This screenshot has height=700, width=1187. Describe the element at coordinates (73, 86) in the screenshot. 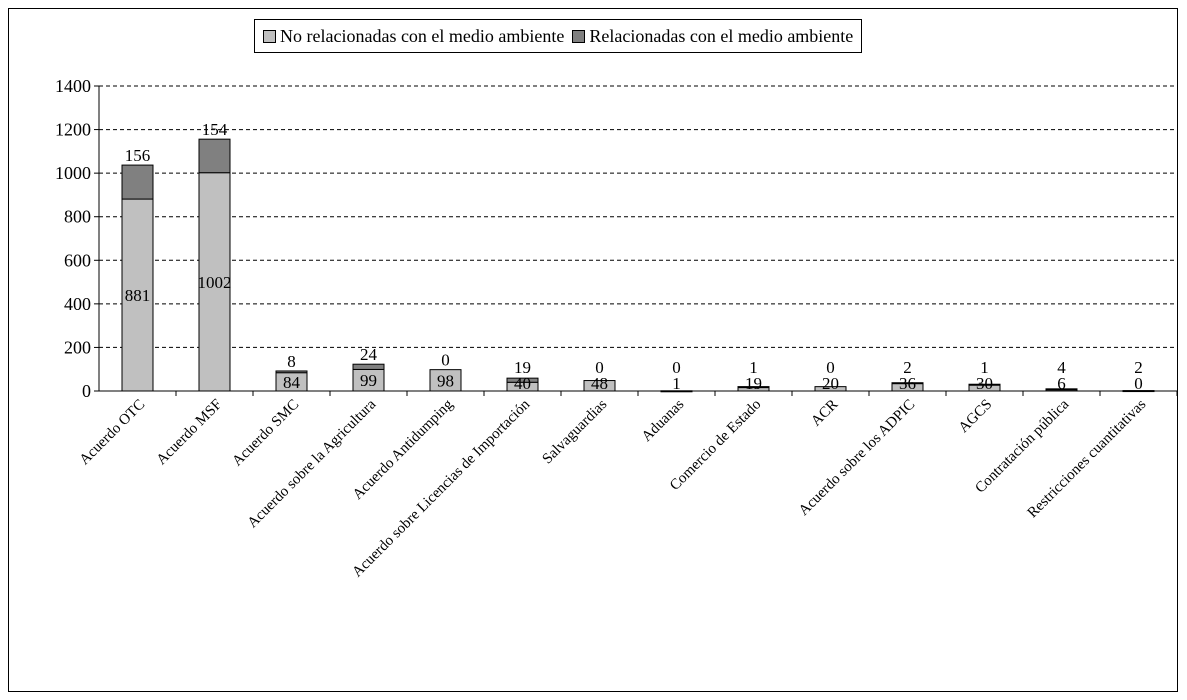

I see `y-tick-label: 1400` at that location.